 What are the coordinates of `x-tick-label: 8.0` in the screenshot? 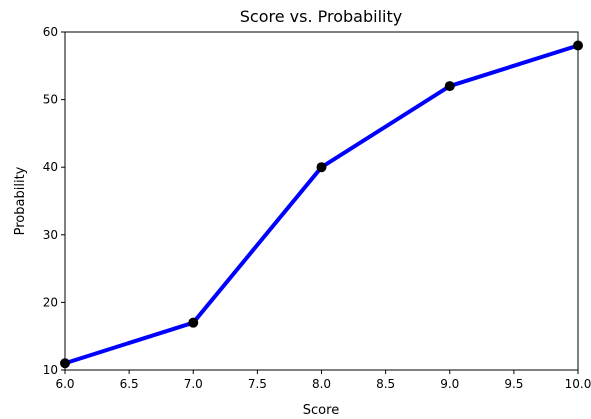 It's located at (321, 384).